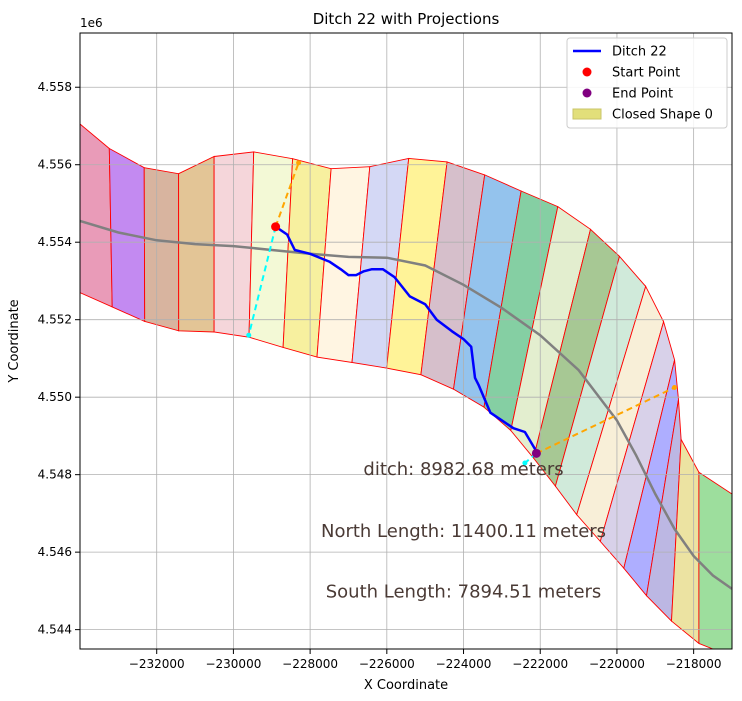  What do you see at coordinates (55, 475) in the screenshot?
I see `y-tick-label: 4.548` at bounding box center [55, 475].